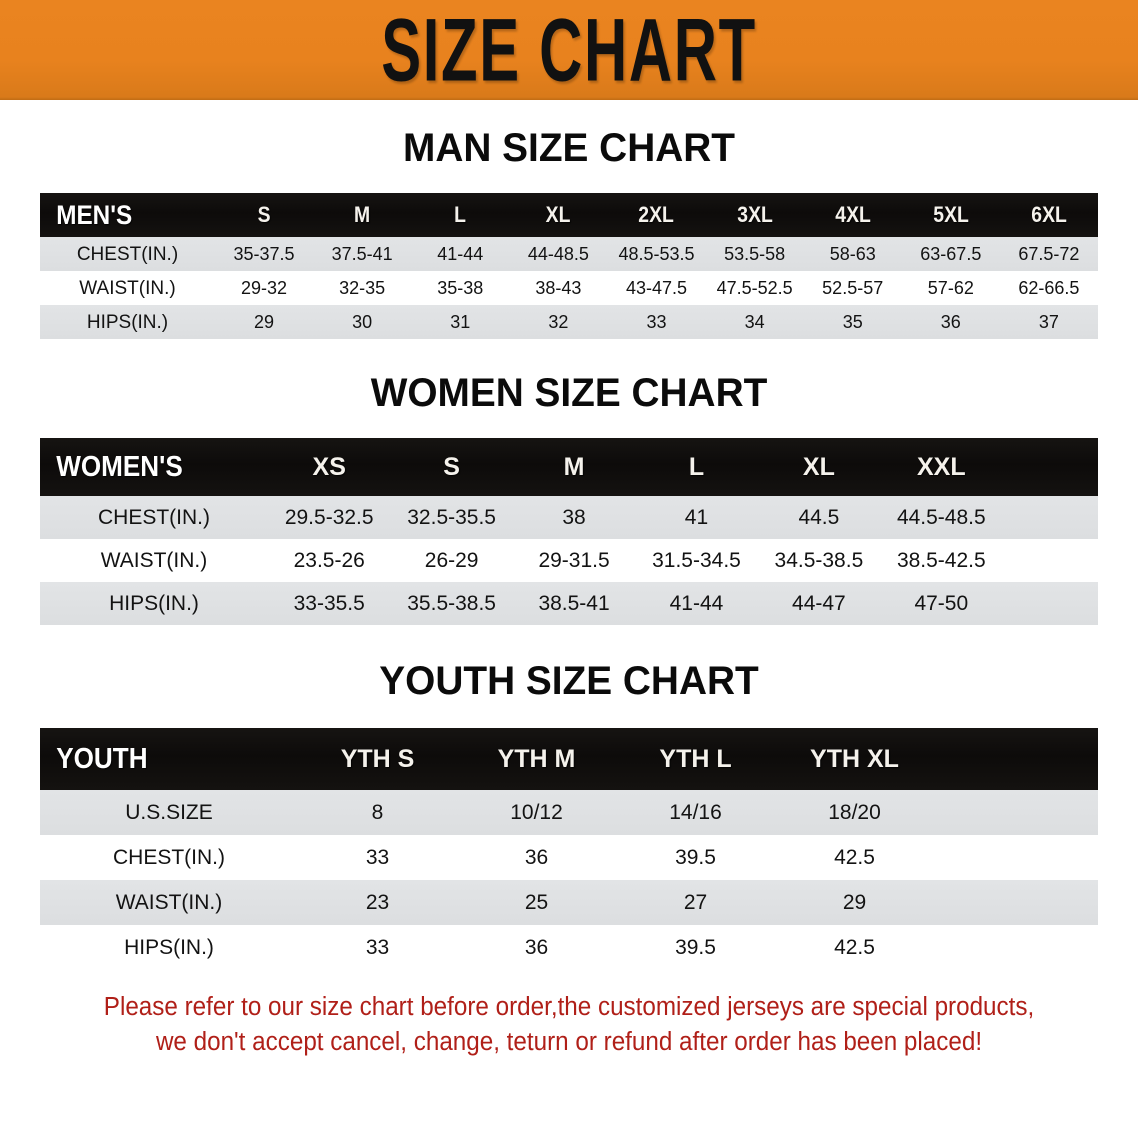 Image resolution: width=1138 pixels, height=1132 pixels. I want to click on table-cell: 38.5-42.5, so click(941, 560).